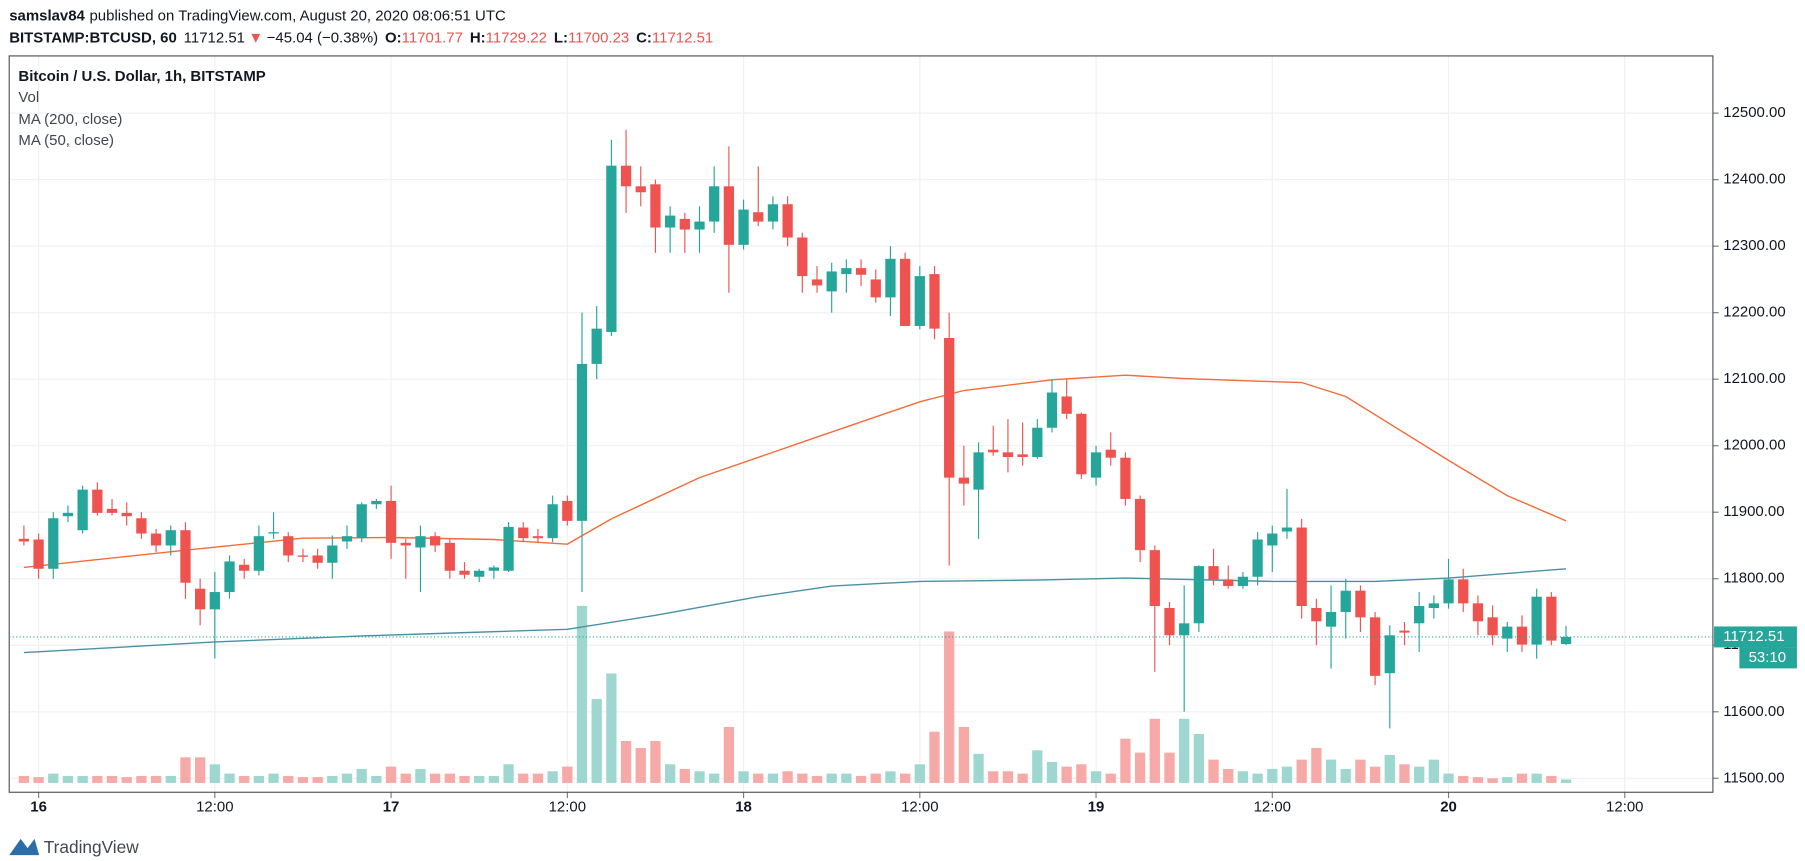  What do you see at coordinates (47, 15) in the screenshot?
I see `author: samslav84` at bounding box center [47, 15].